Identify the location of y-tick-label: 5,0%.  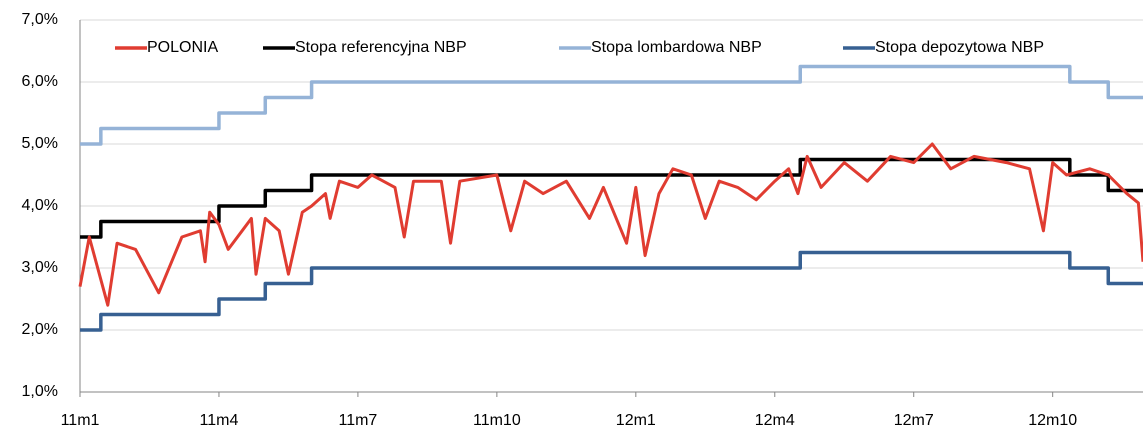
(40, 143).